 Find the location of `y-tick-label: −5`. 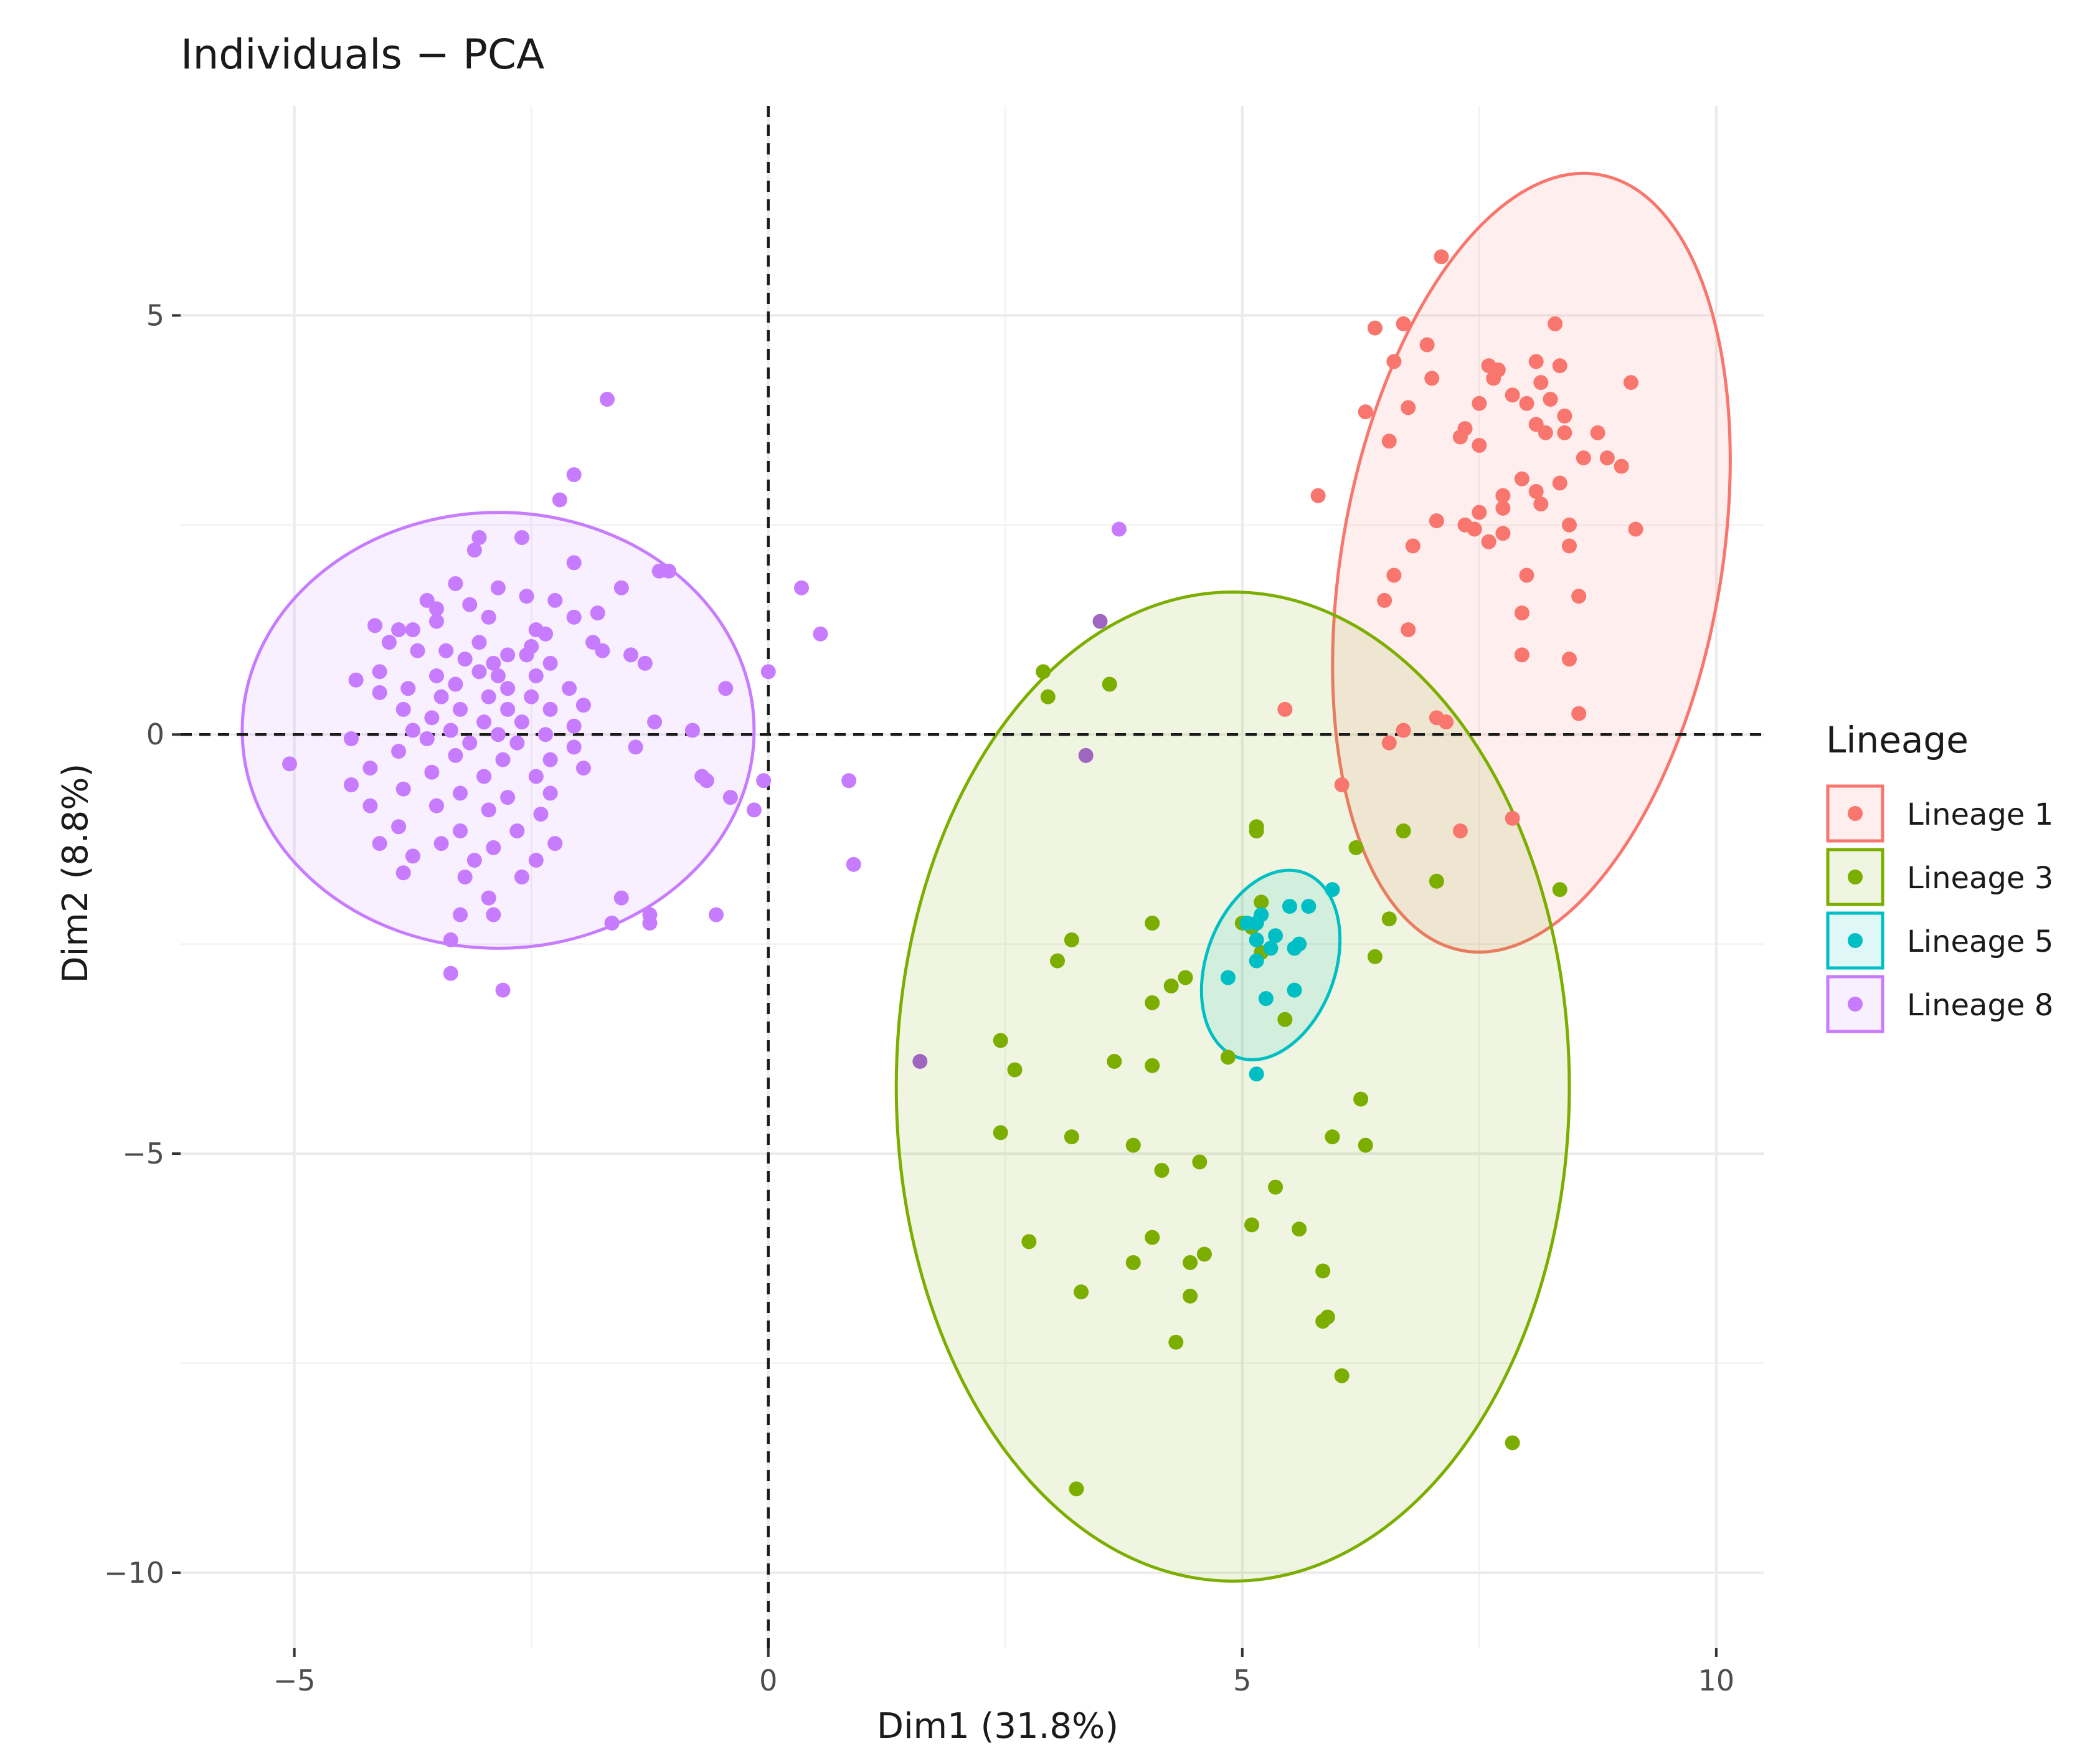

y-tick-label: −5 is located at coordinates (143, 1153).